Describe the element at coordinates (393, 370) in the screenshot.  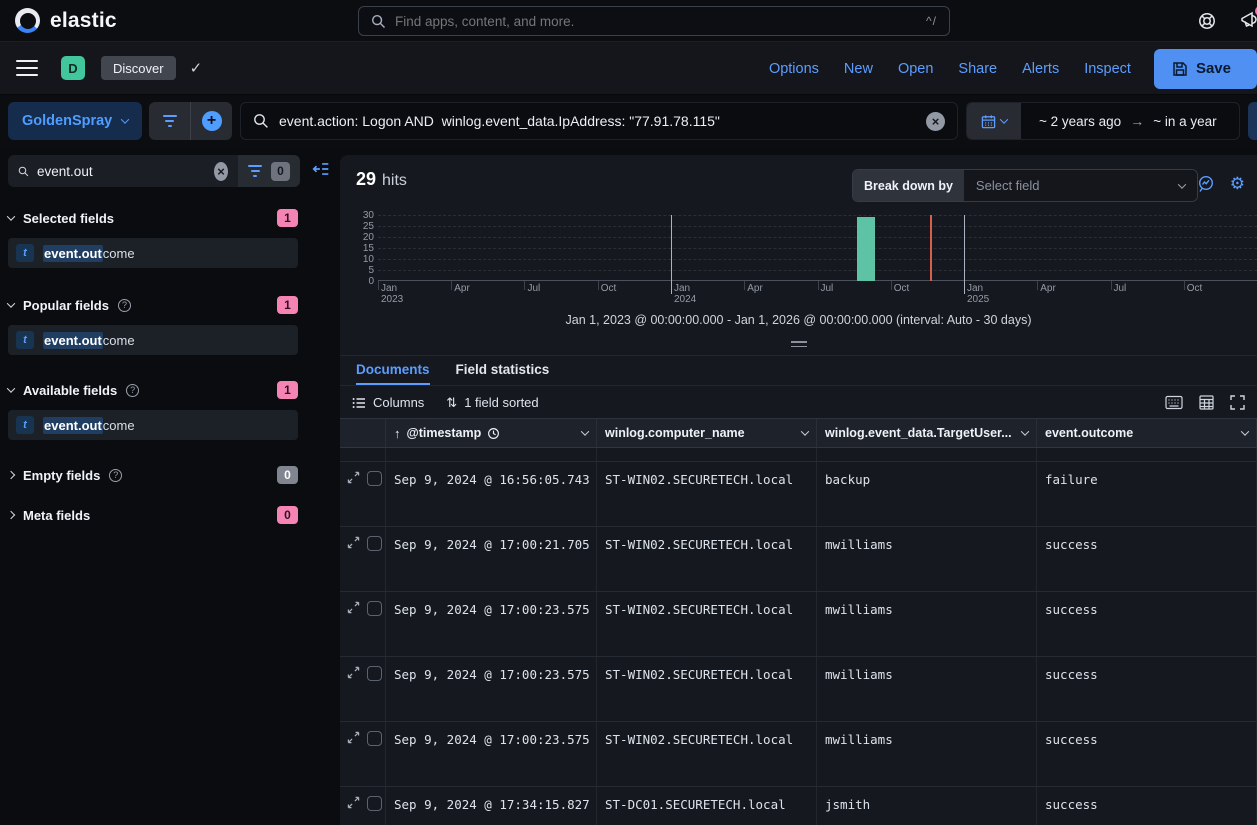
I see `tab-documents: Documents` at that location.